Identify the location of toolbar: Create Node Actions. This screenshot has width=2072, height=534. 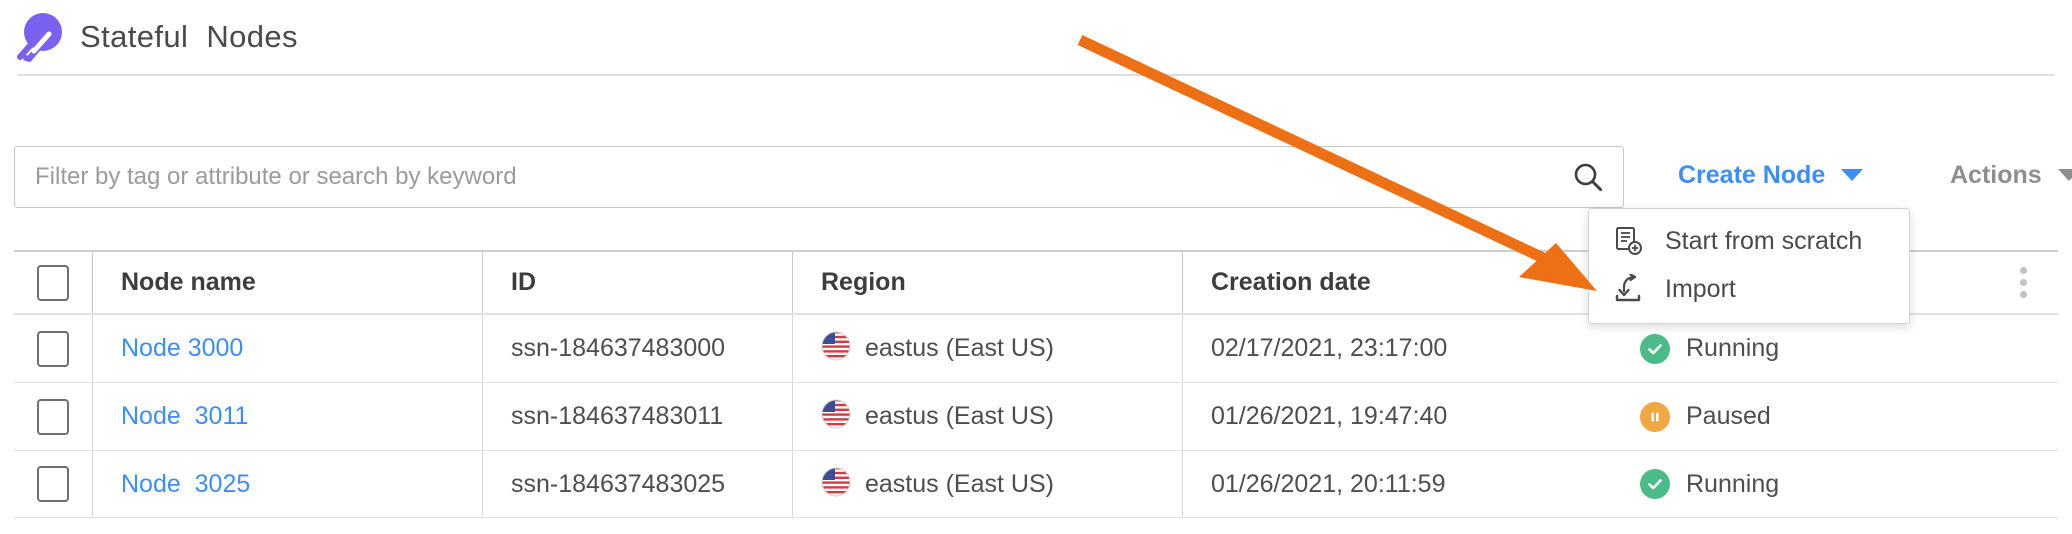
(1043, 177).